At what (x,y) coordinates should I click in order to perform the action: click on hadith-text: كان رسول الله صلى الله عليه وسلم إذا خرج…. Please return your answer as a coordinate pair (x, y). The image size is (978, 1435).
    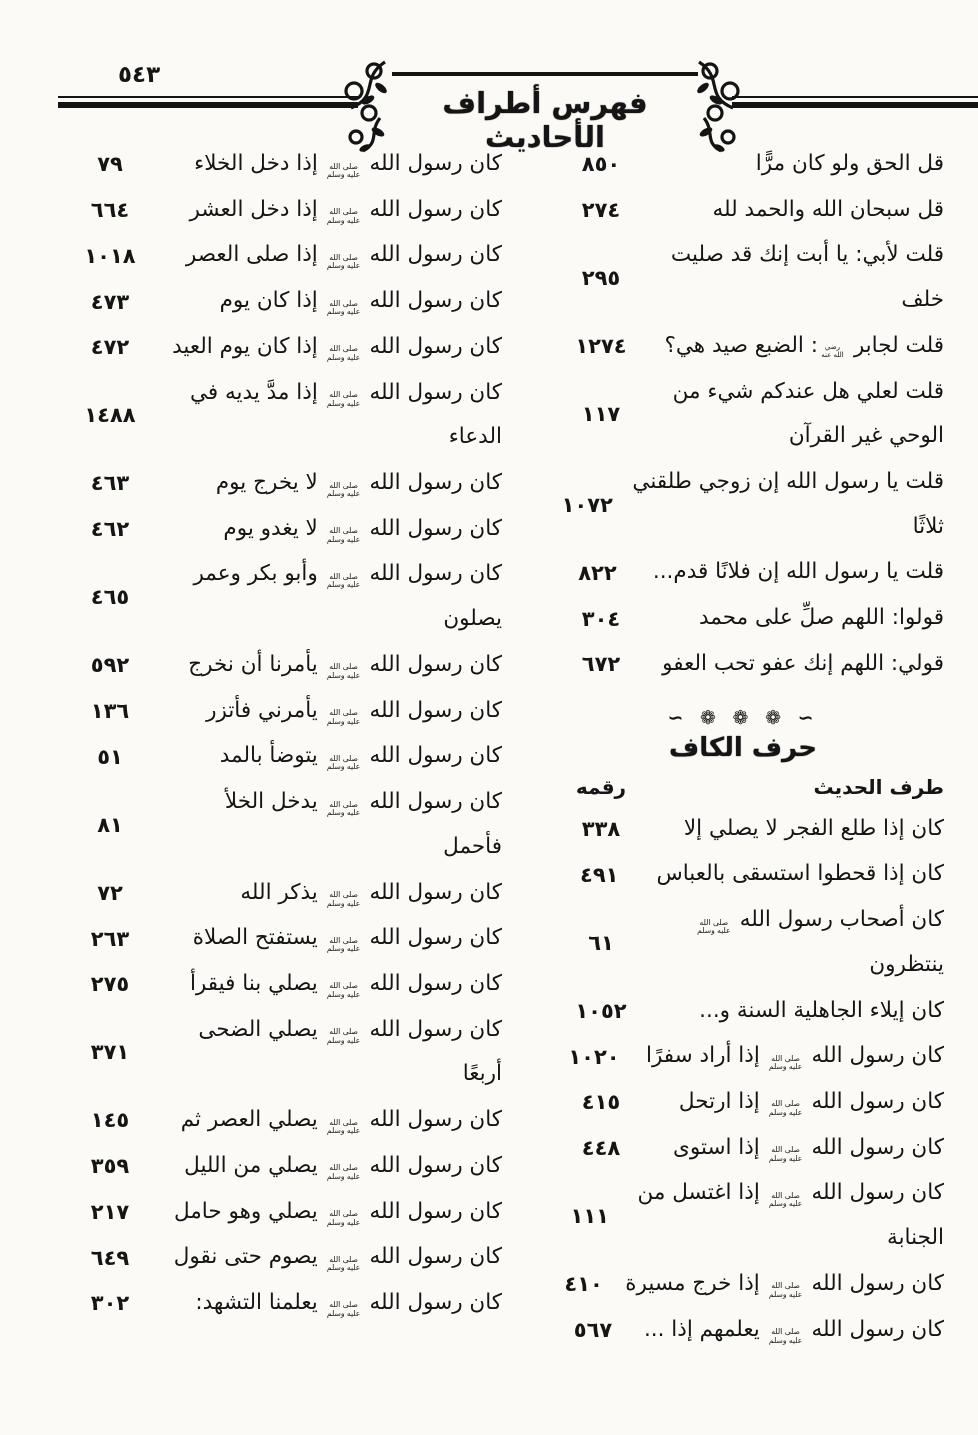
    Looking at the image, I should click on (784, 1284).